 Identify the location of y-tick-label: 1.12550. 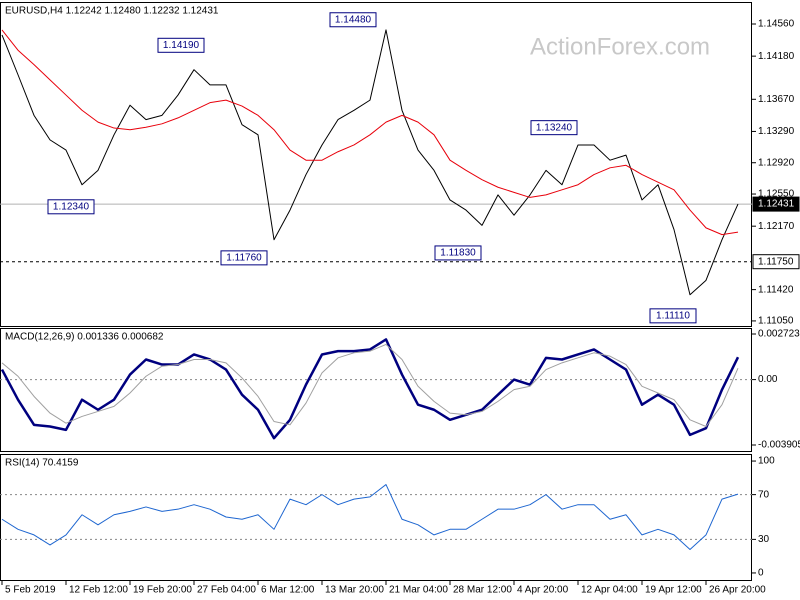
(776, 194).